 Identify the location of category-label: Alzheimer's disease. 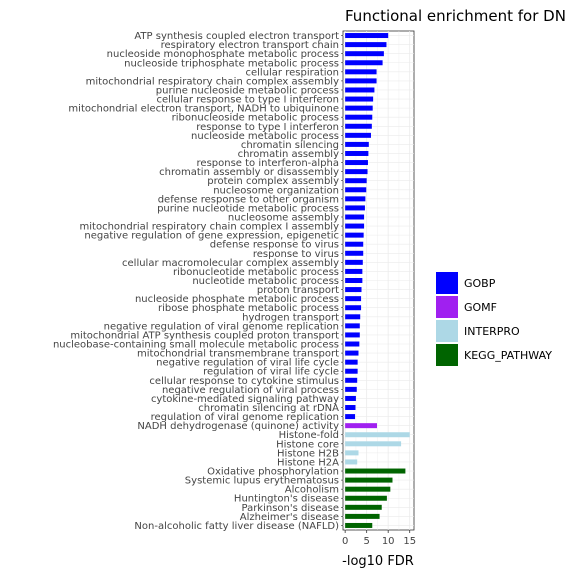
(289, 517).